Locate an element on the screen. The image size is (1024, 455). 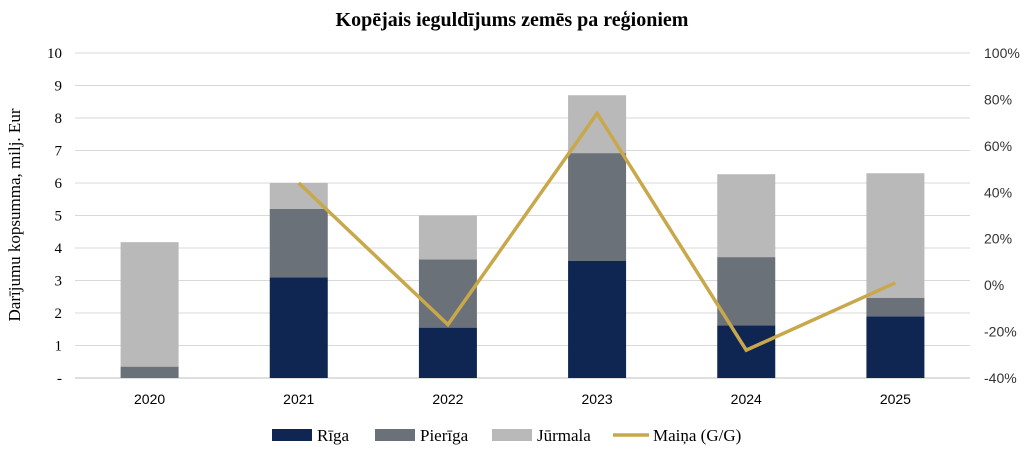
y-tick-label: 4 is located at coordinates (59, 249).